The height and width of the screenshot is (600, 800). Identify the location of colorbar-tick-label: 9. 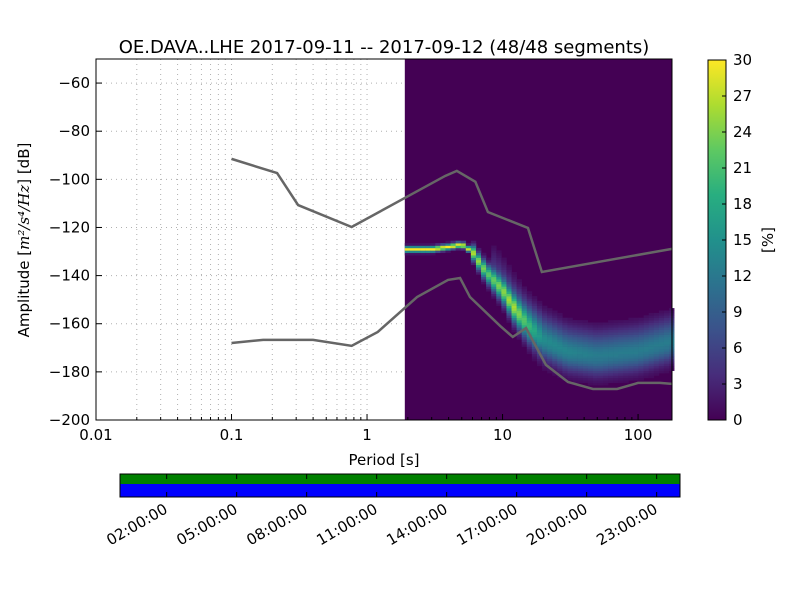
(738, 312).